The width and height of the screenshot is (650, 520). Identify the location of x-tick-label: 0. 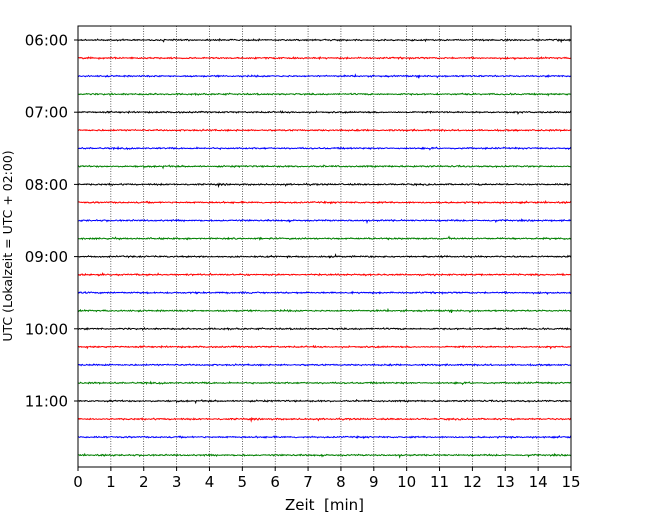
(78, 482).